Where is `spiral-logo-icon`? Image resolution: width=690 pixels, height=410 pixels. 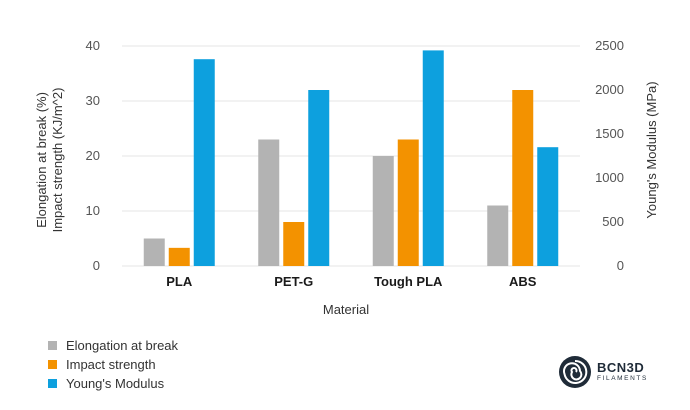 spiral-logo-icon is located at coordinates (575, 372).